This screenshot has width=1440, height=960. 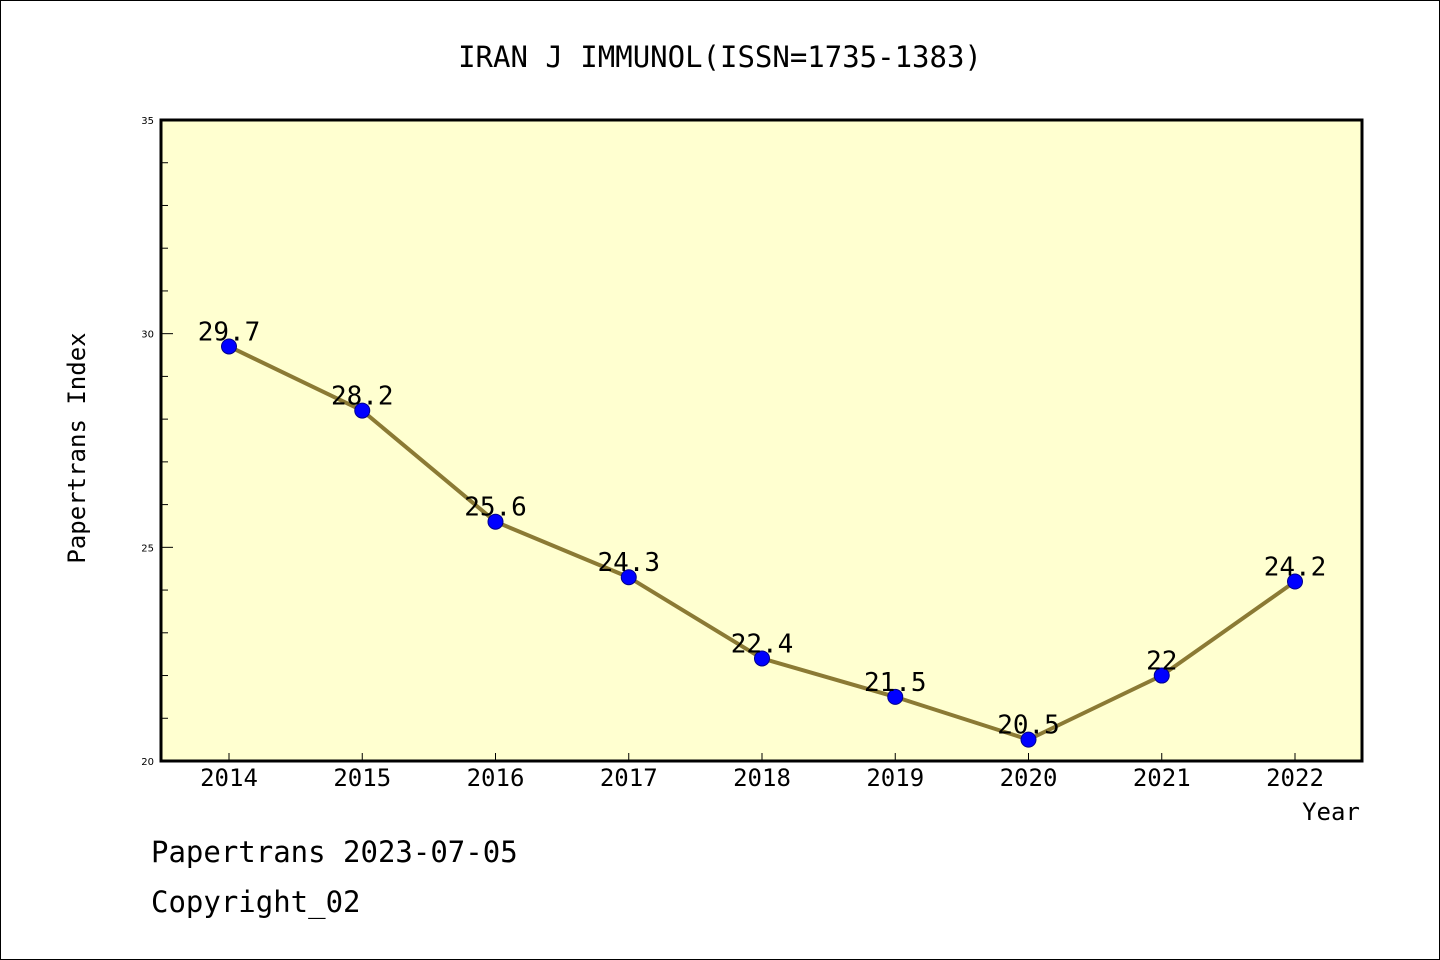 I want to click on footer-date: Papertrans 2023-07-05, so click(x=334, y=852).